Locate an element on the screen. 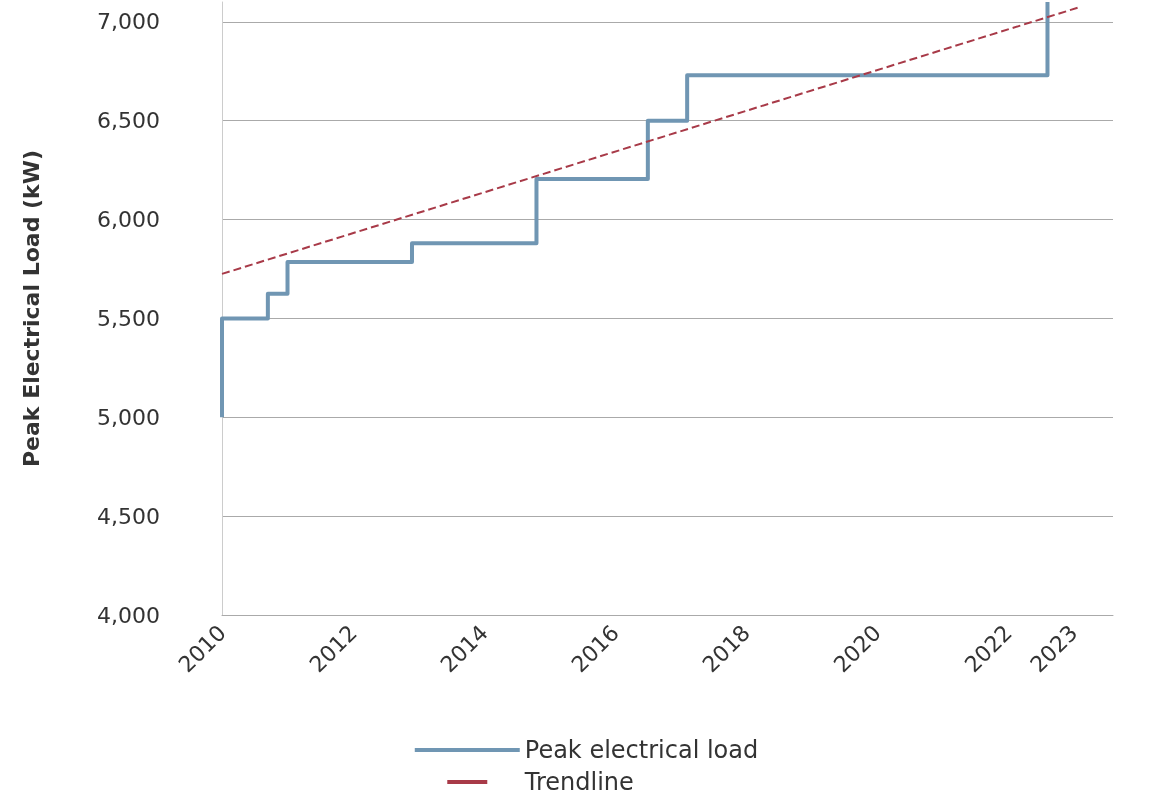 The image size is (1173, 807). y-tick-label: 4,000 is located at coordinates (128, 615).